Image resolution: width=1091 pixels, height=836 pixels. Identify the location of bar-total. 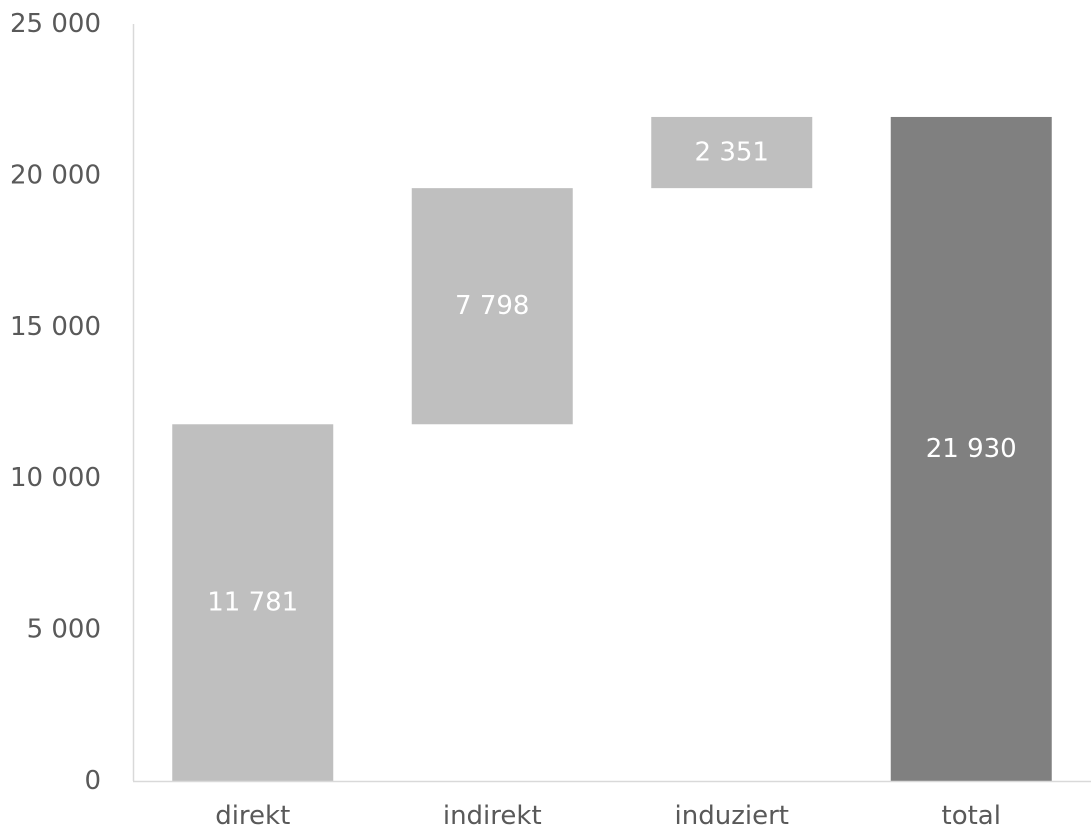
(971, 449).